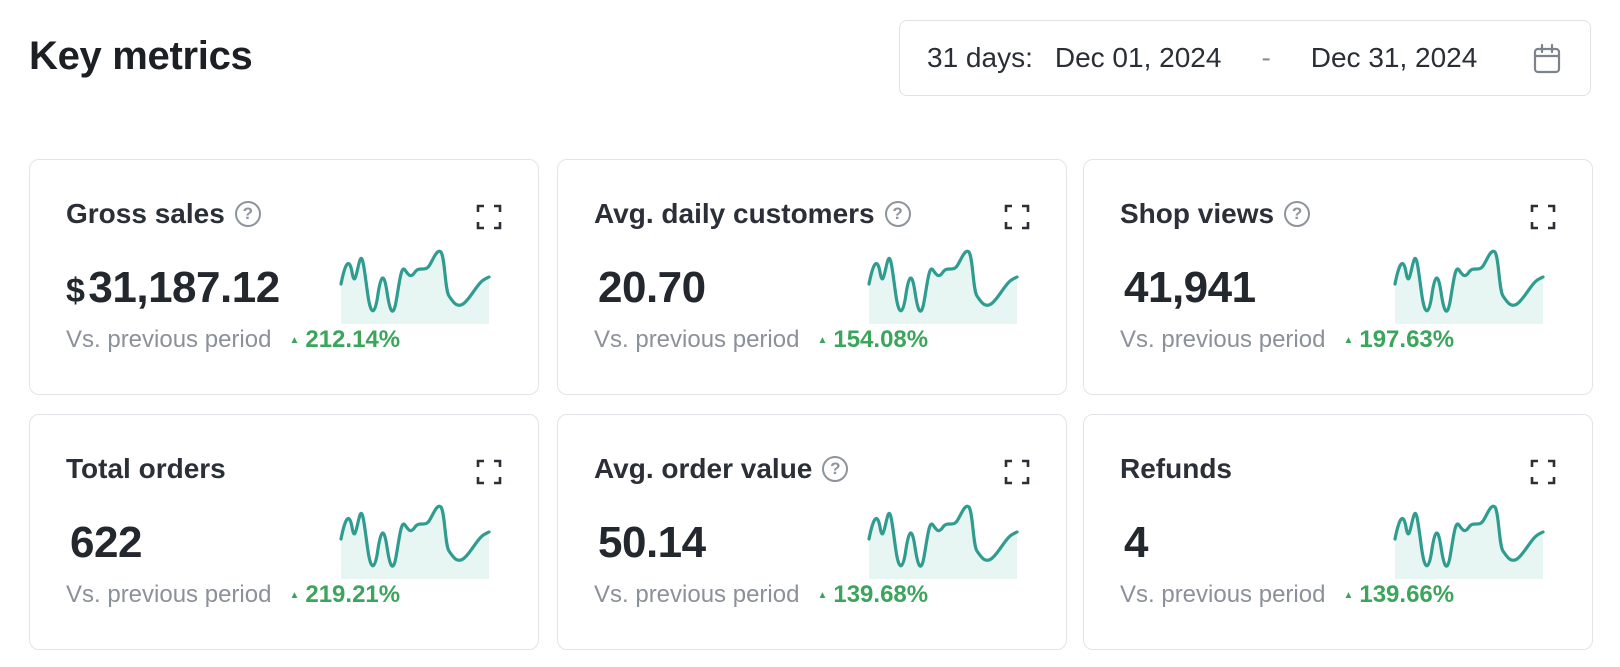 Image resolution: width=1620 pixels, height=667 pixels. Describe the element at coordinates (345, 339) in the screenshot. I see `delta-badge: ▲ 212.14%` at that location.